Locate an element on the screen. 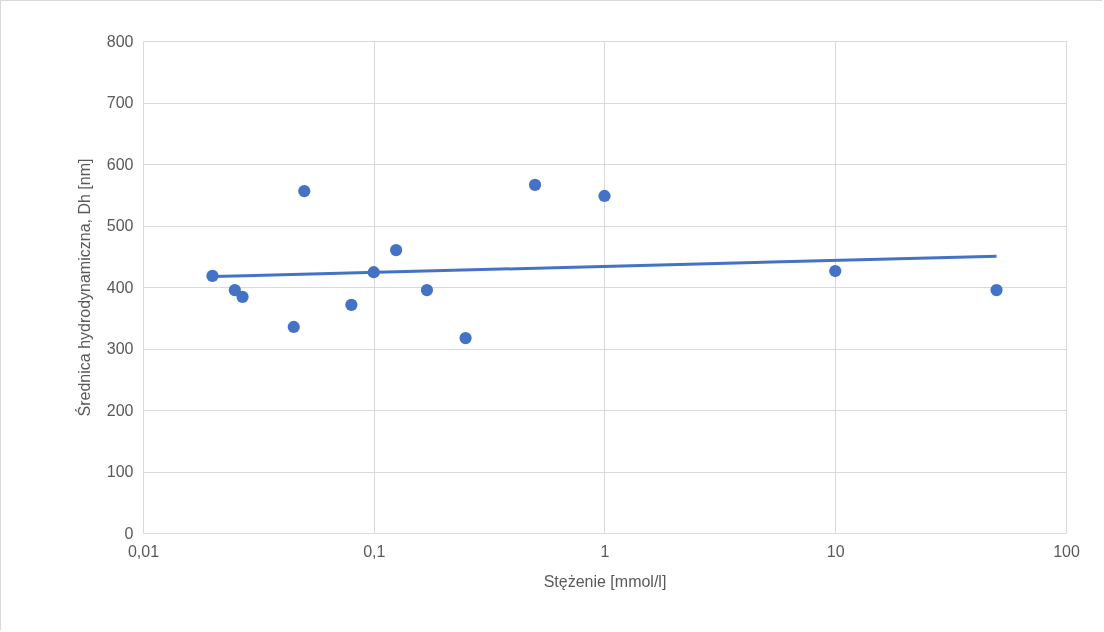 This screenshot has width=1104, height=632. y-tick-label: 500 is located at coordinates (120, 225).